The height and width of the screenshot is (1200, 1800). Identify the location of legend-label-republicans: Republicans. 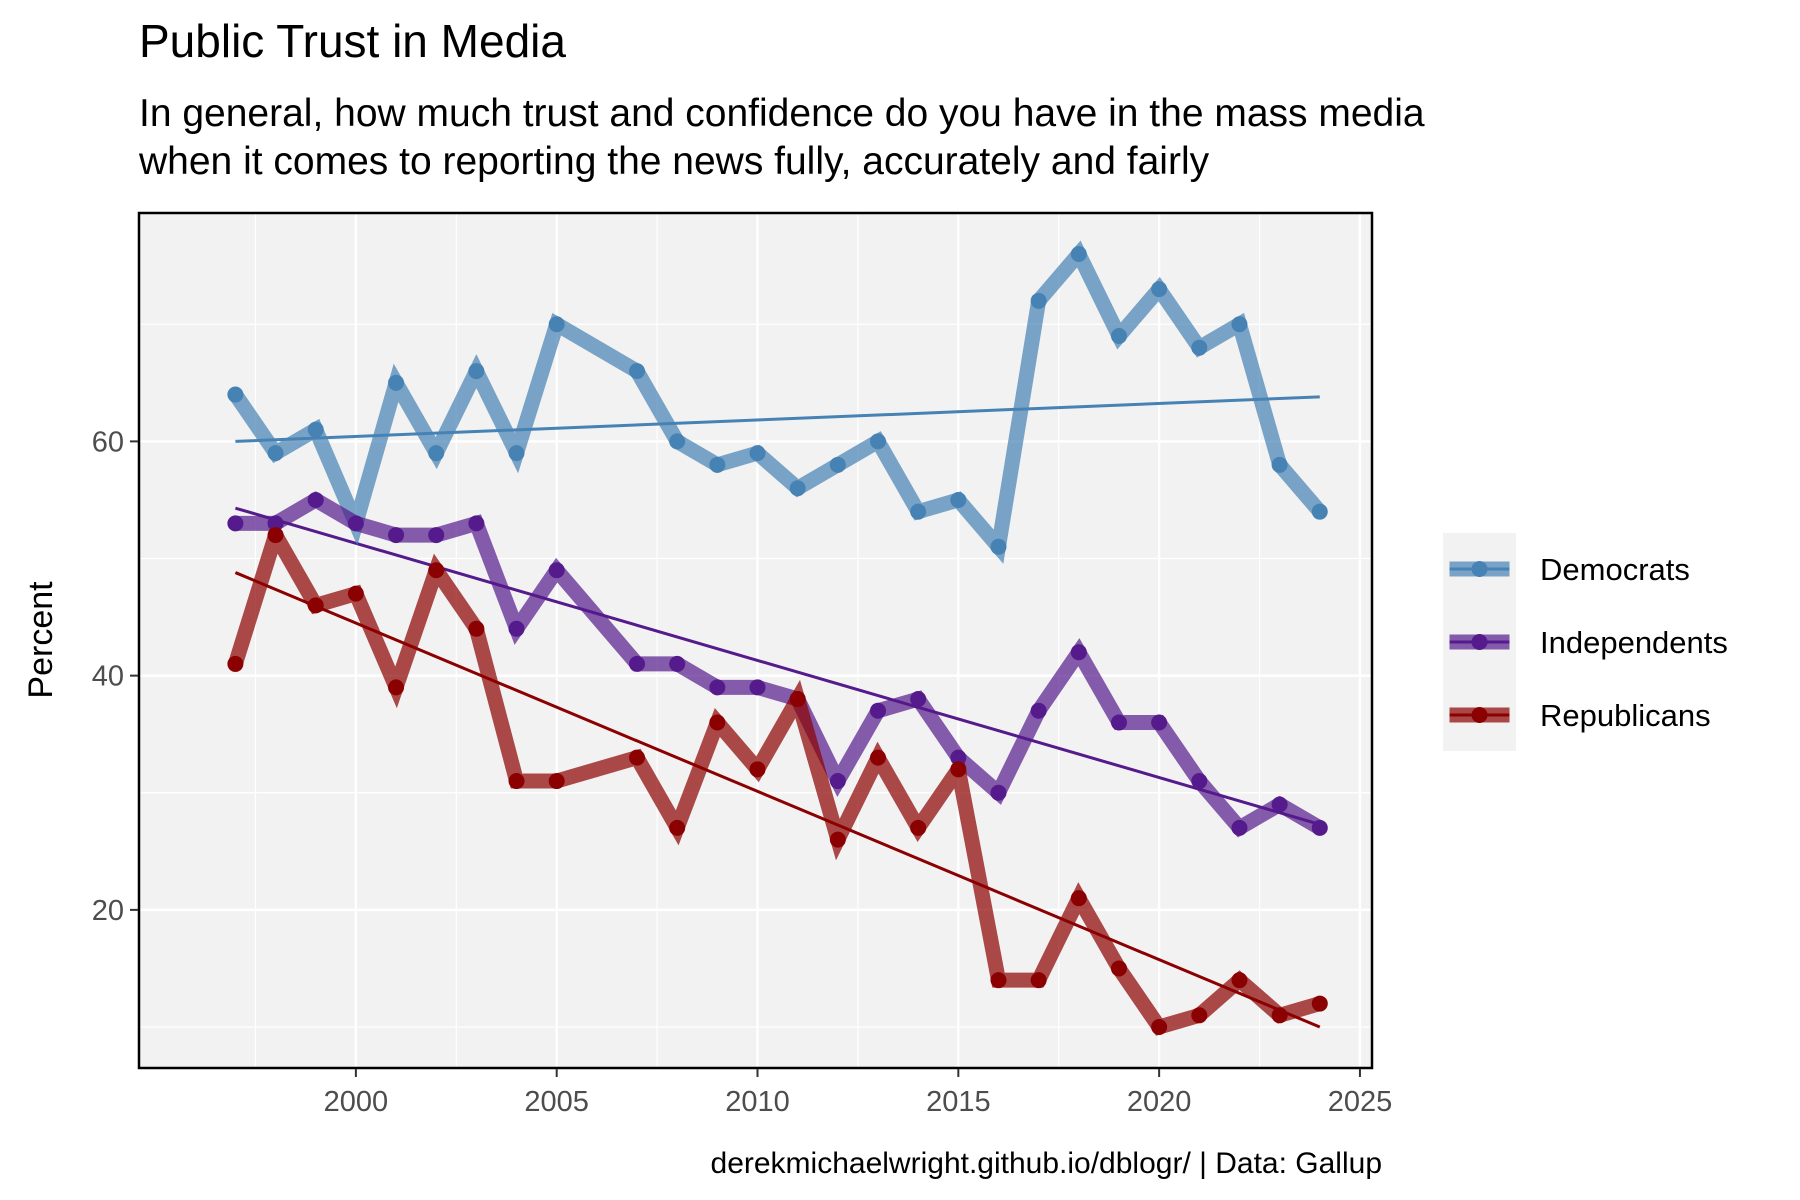
(1625, 715).